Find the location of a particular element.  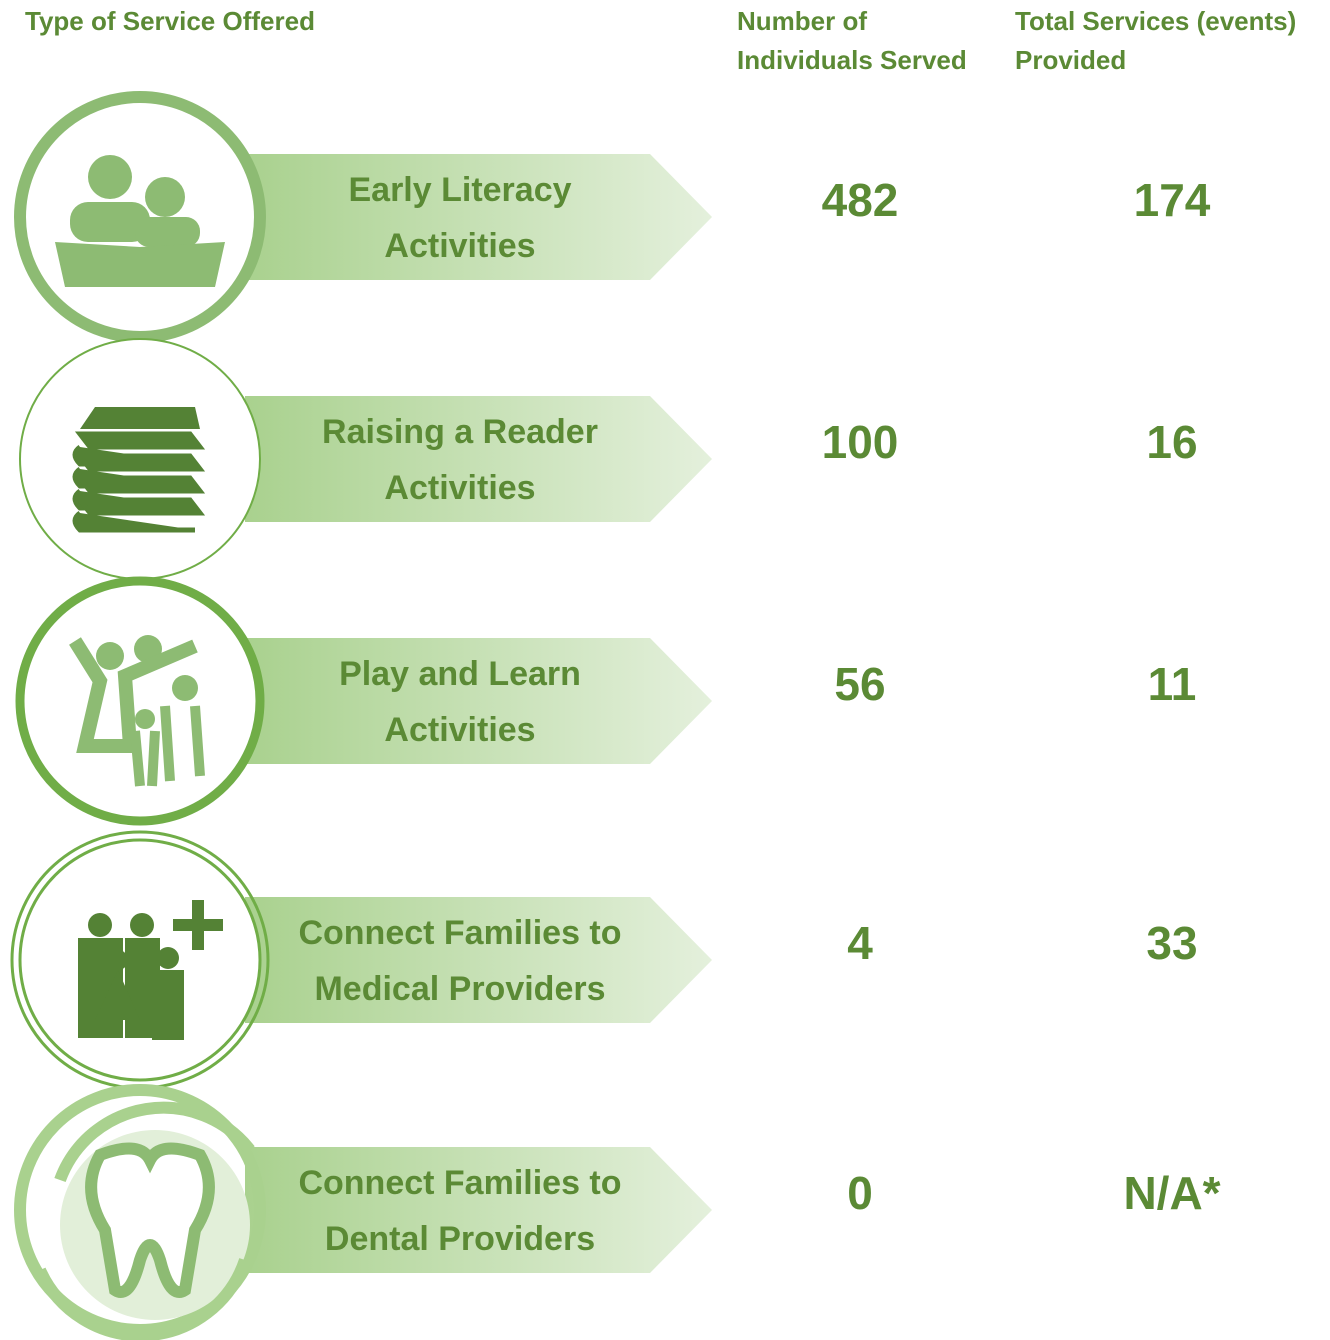

services-provided: N/A* is located at coordinates (1171, 1193).